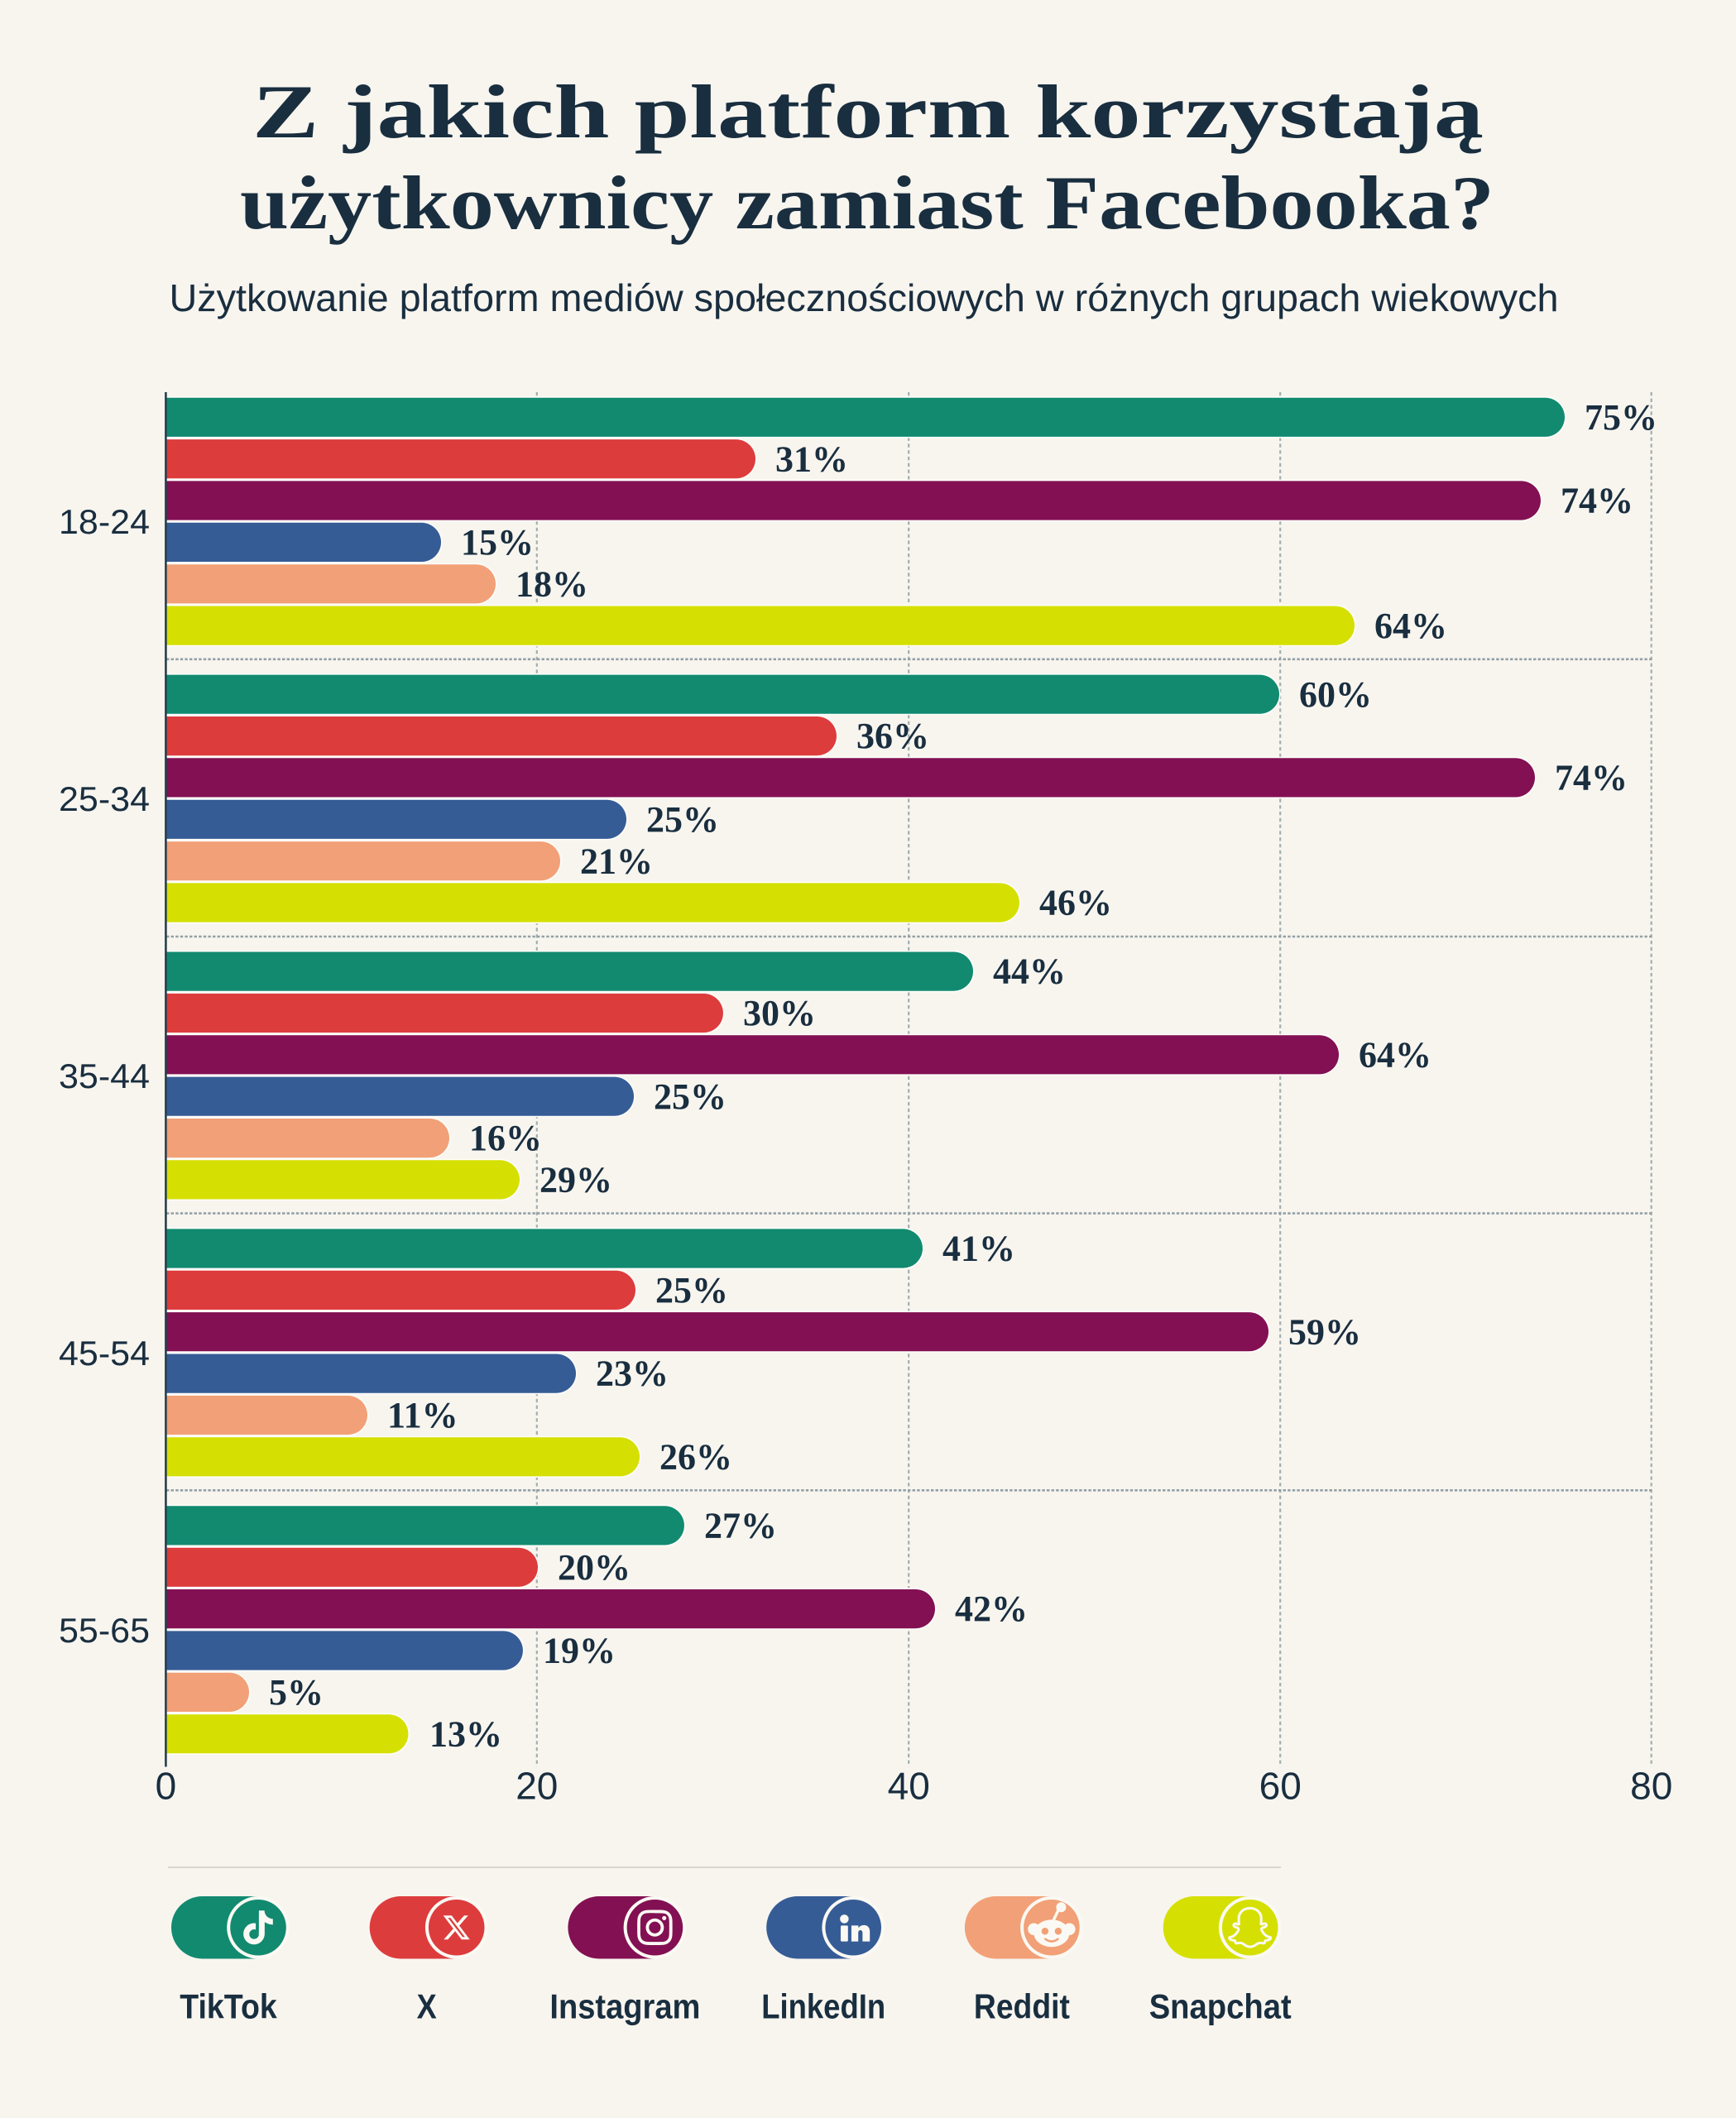 Image resolution: width=1736 pixels, height=2118 pixels. Describe the element at coordinates (104, 1630) in the screenshot. I see `svg-text: 55-65` at that location.